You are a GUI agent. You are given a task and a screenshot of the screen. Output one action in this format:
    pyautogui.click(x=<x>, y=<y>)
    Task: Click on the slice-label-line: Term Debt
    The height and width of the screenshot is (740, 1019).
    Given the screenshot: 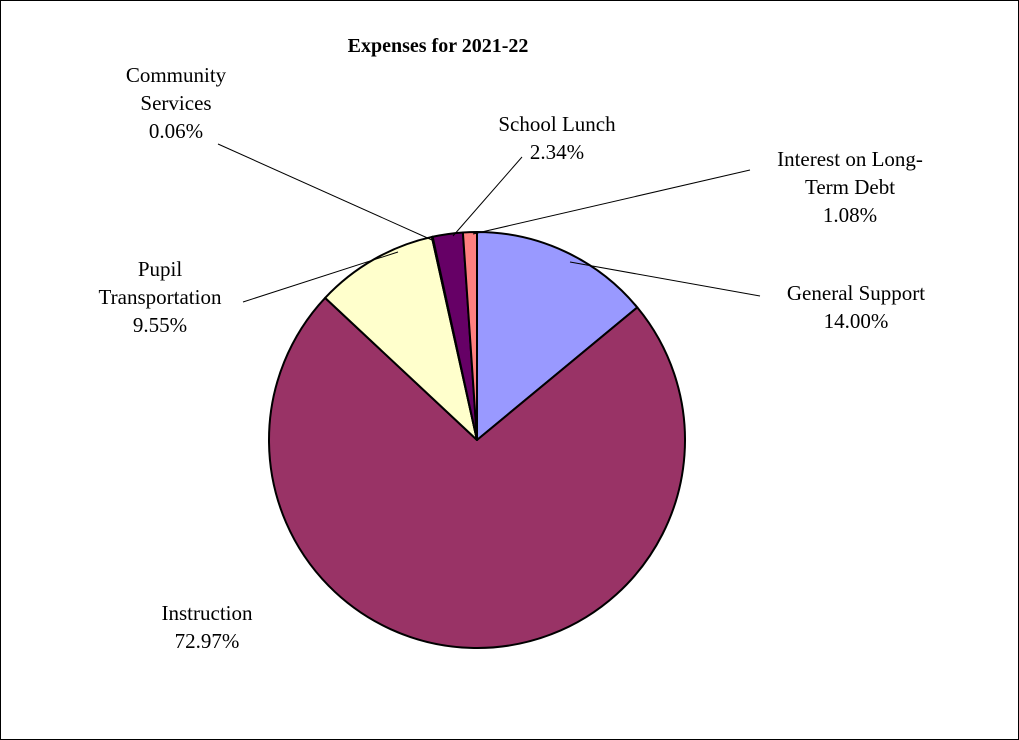 What is the action you would take?
    pyautogui.click(x=850, y=187)
    